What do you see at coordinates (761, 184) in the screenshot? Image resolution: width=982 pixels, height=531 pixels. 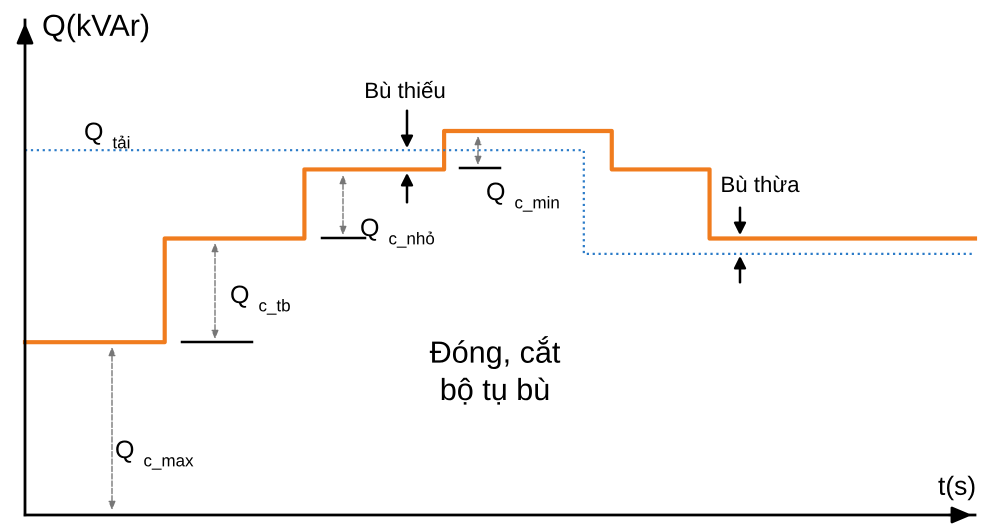 I see `annotation: Bù thừa` at bounding box center [761, 184].